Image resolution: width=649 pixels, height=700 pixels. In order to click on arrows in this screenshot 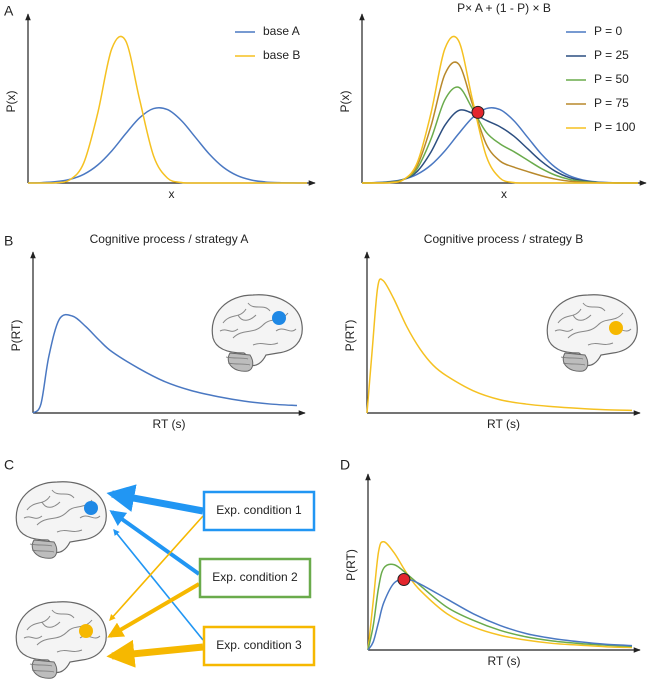, I will do `click(155, 576)`.